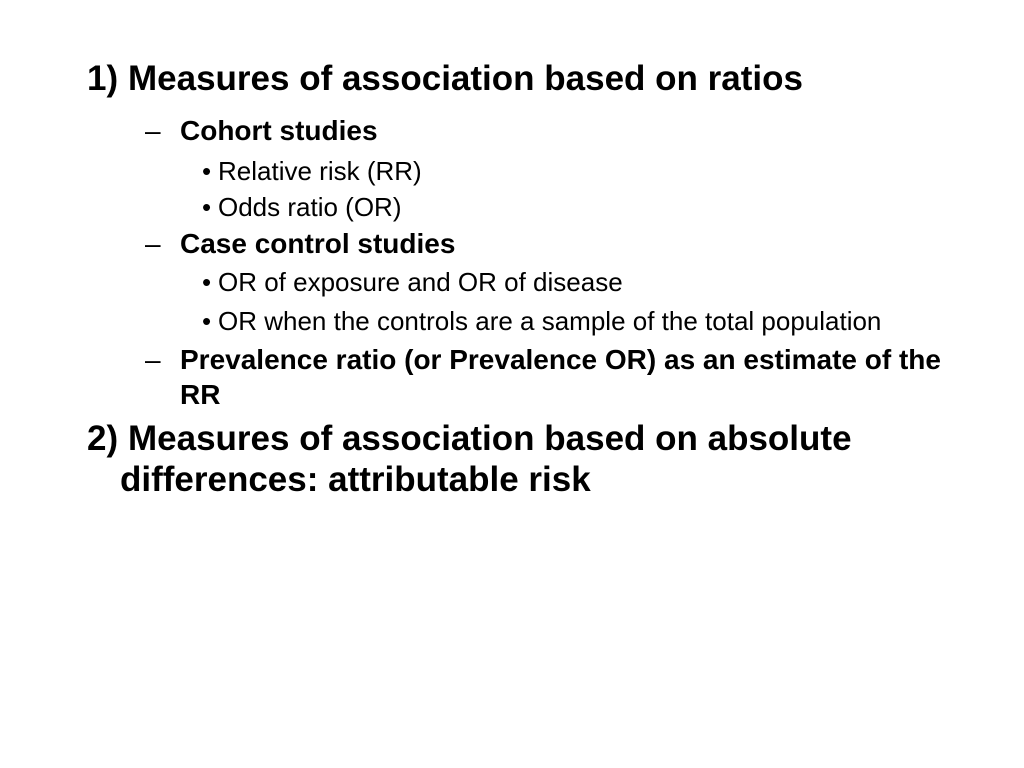 The height and width of the screenshot is (768, 1024). Describe the element at coordinates (318, 243) in the screenshot. I see `outline-item-text: Case control studies` at that location.